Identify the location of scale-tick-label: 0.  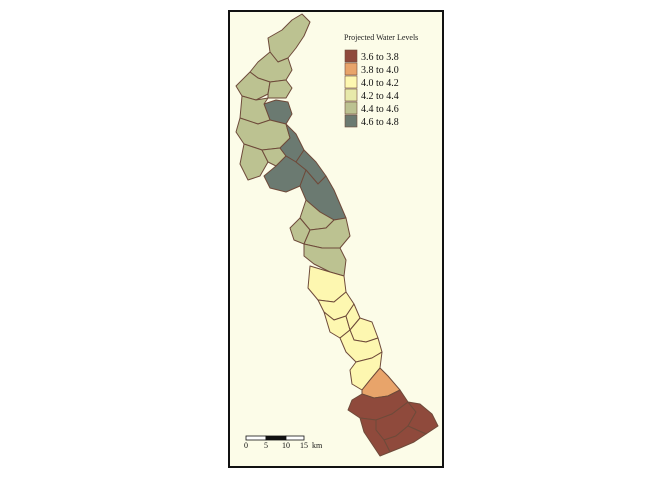
(246, 445).